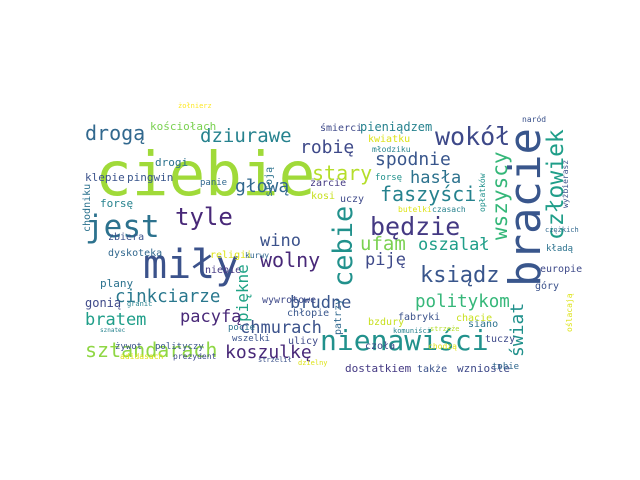 The image size is (640, 480). I want to click on word: niebie, so click(223, 270).